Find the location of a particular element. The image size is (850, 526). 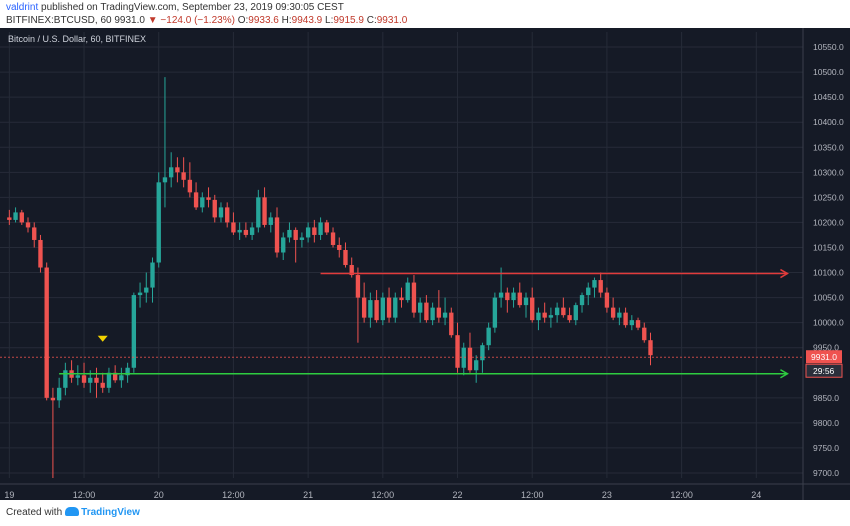

author-link: valdrint is located at coordinates (22, 7).